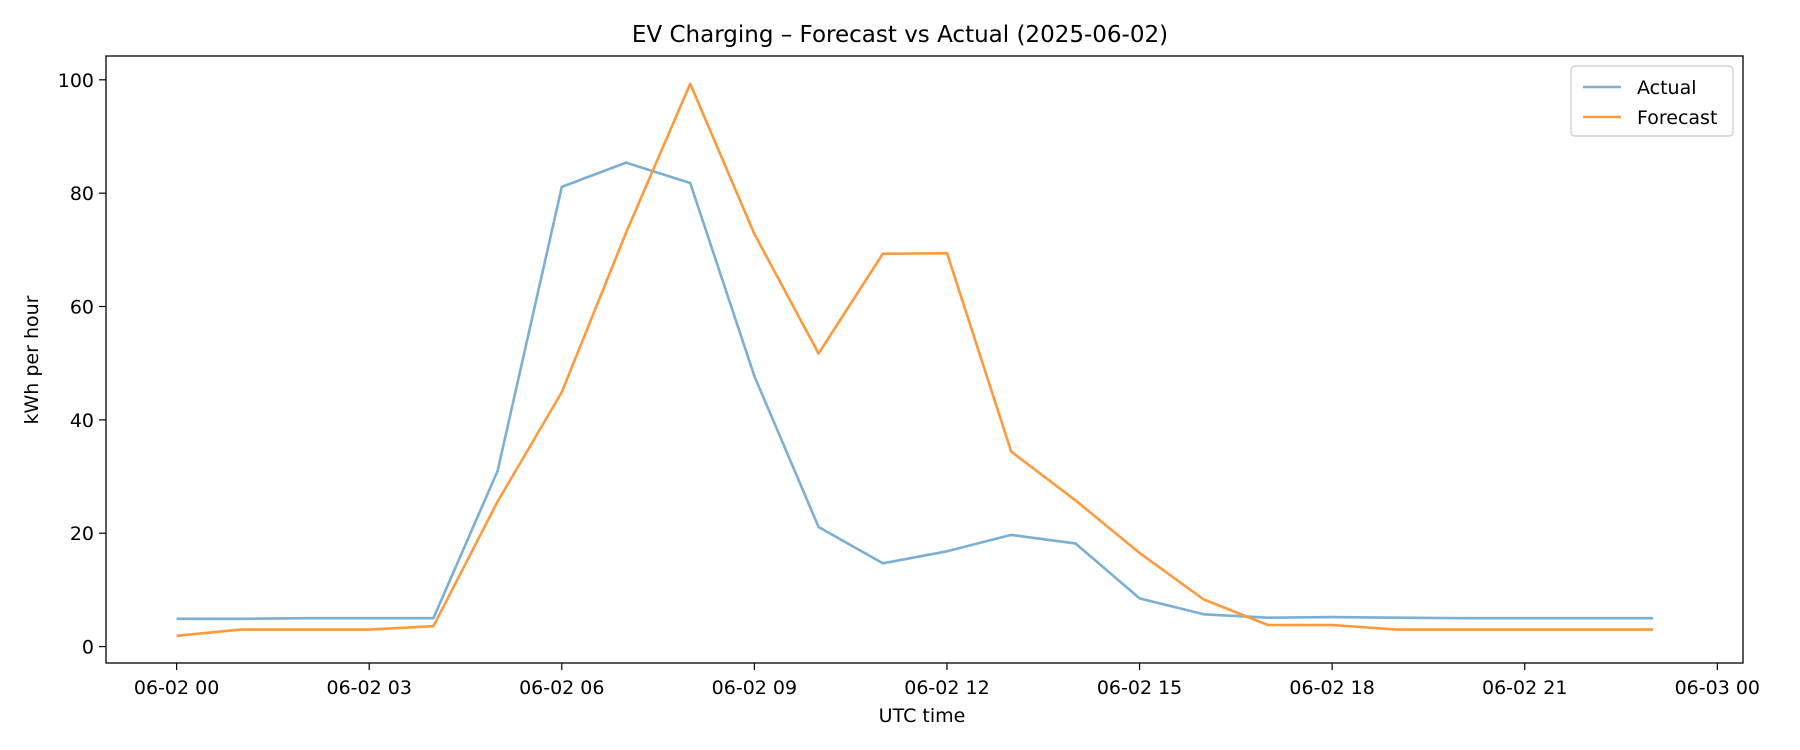 The image size is (1800, 750). What do you see at coordinates (1677, 118) in the screenshot?
I see `legend-label-forecast: Forecast` at bounding box center [1677, 118].